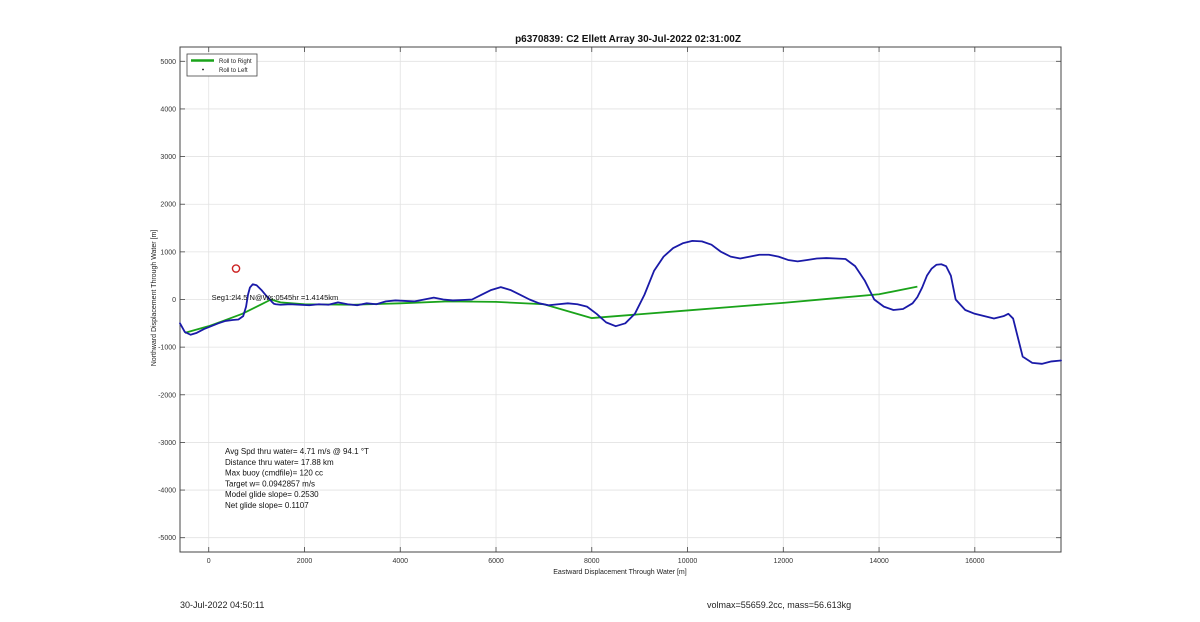 This screenshot has width=1200, height=622. I want to click on stats-line: Avg Spd thru water= 4.71 m/s @ 94.1 °T, so click(297, 451).